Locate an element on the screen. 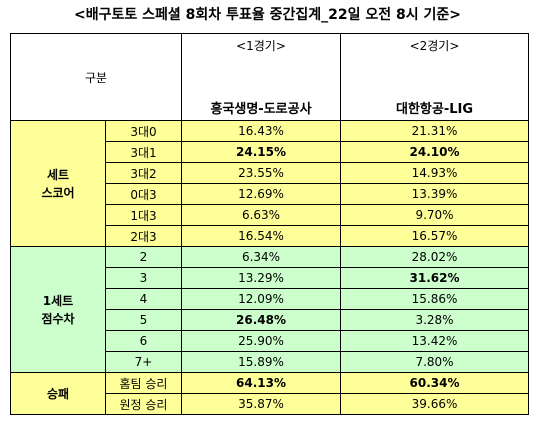 The image size is (535, 425). row-label: 3대1 is located at coordinates (143, 152).